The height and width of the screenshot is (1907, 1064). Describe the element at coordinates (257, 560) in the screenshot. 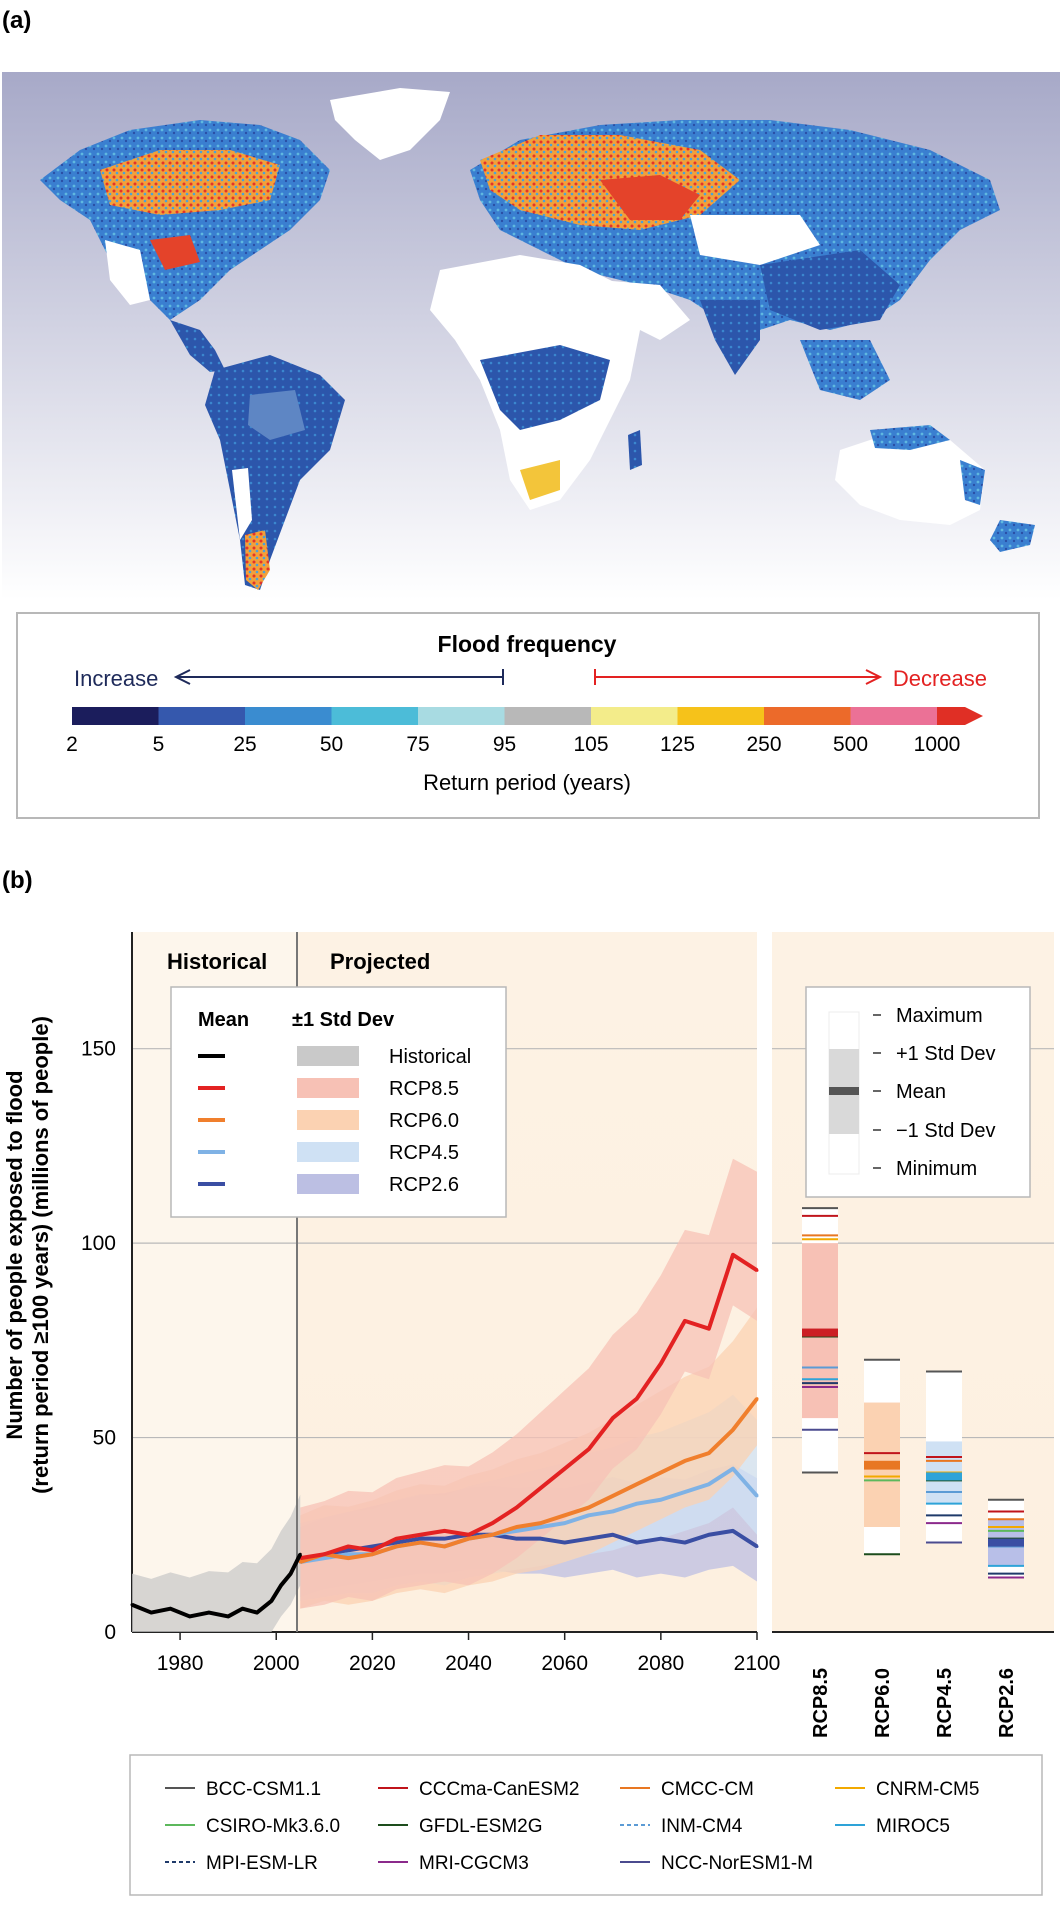

I see `patagonia-hot` at that location.